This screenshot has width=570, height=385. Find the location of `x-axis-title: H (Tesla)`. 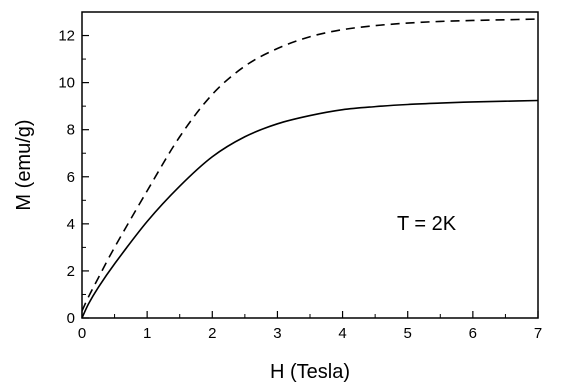

x-axis-title: H (Tesla) is located at coordinates (310, 372).